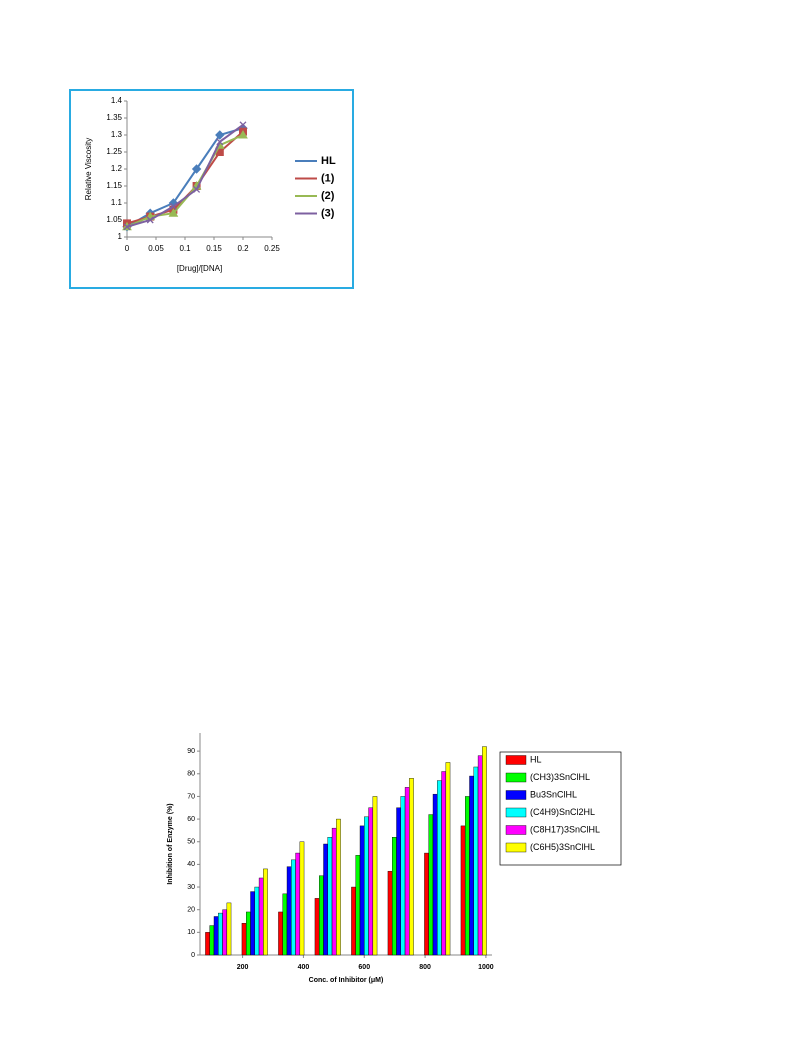  Describe the element at coordinates (114, 219) in the screenshot. I see `y-tick-label: 1.05` at that location.